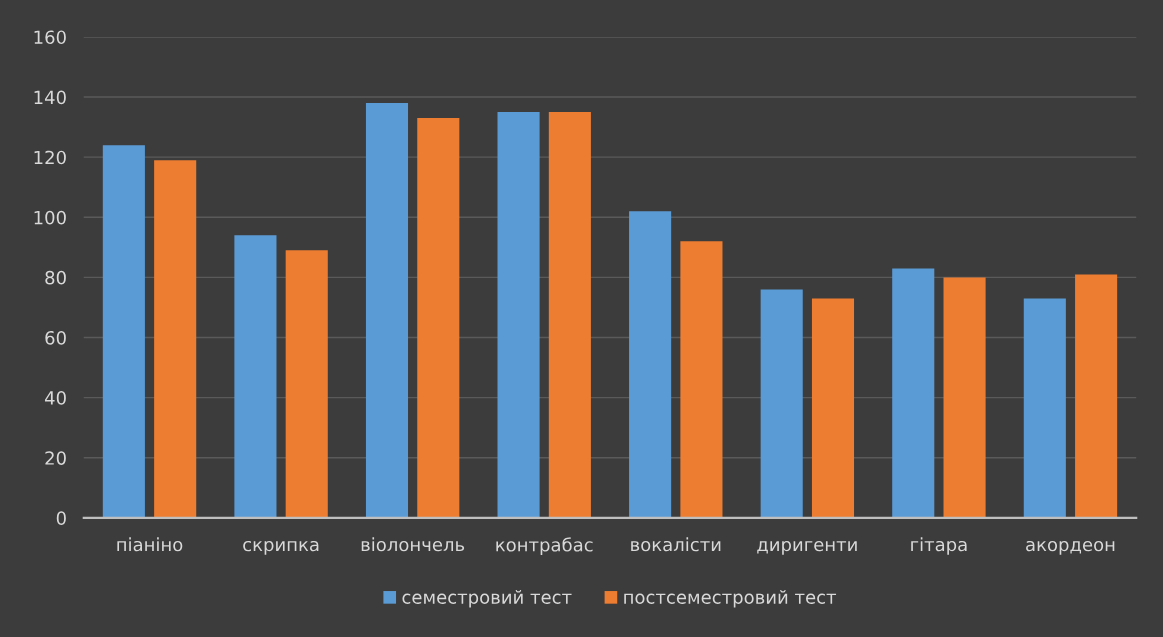  I want to click on x-tick-label: диригенти, so click(807, 547).